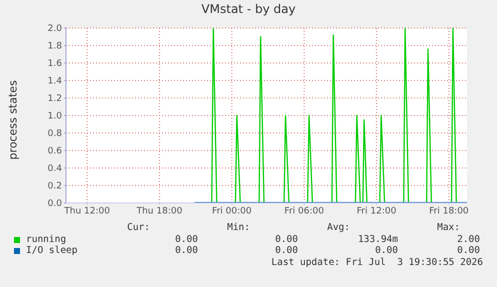 The image size is (497, 287). Describe the element at coordinates (55, 99) in the screenshot. I see `y-tick-label: 1.2` at that location.